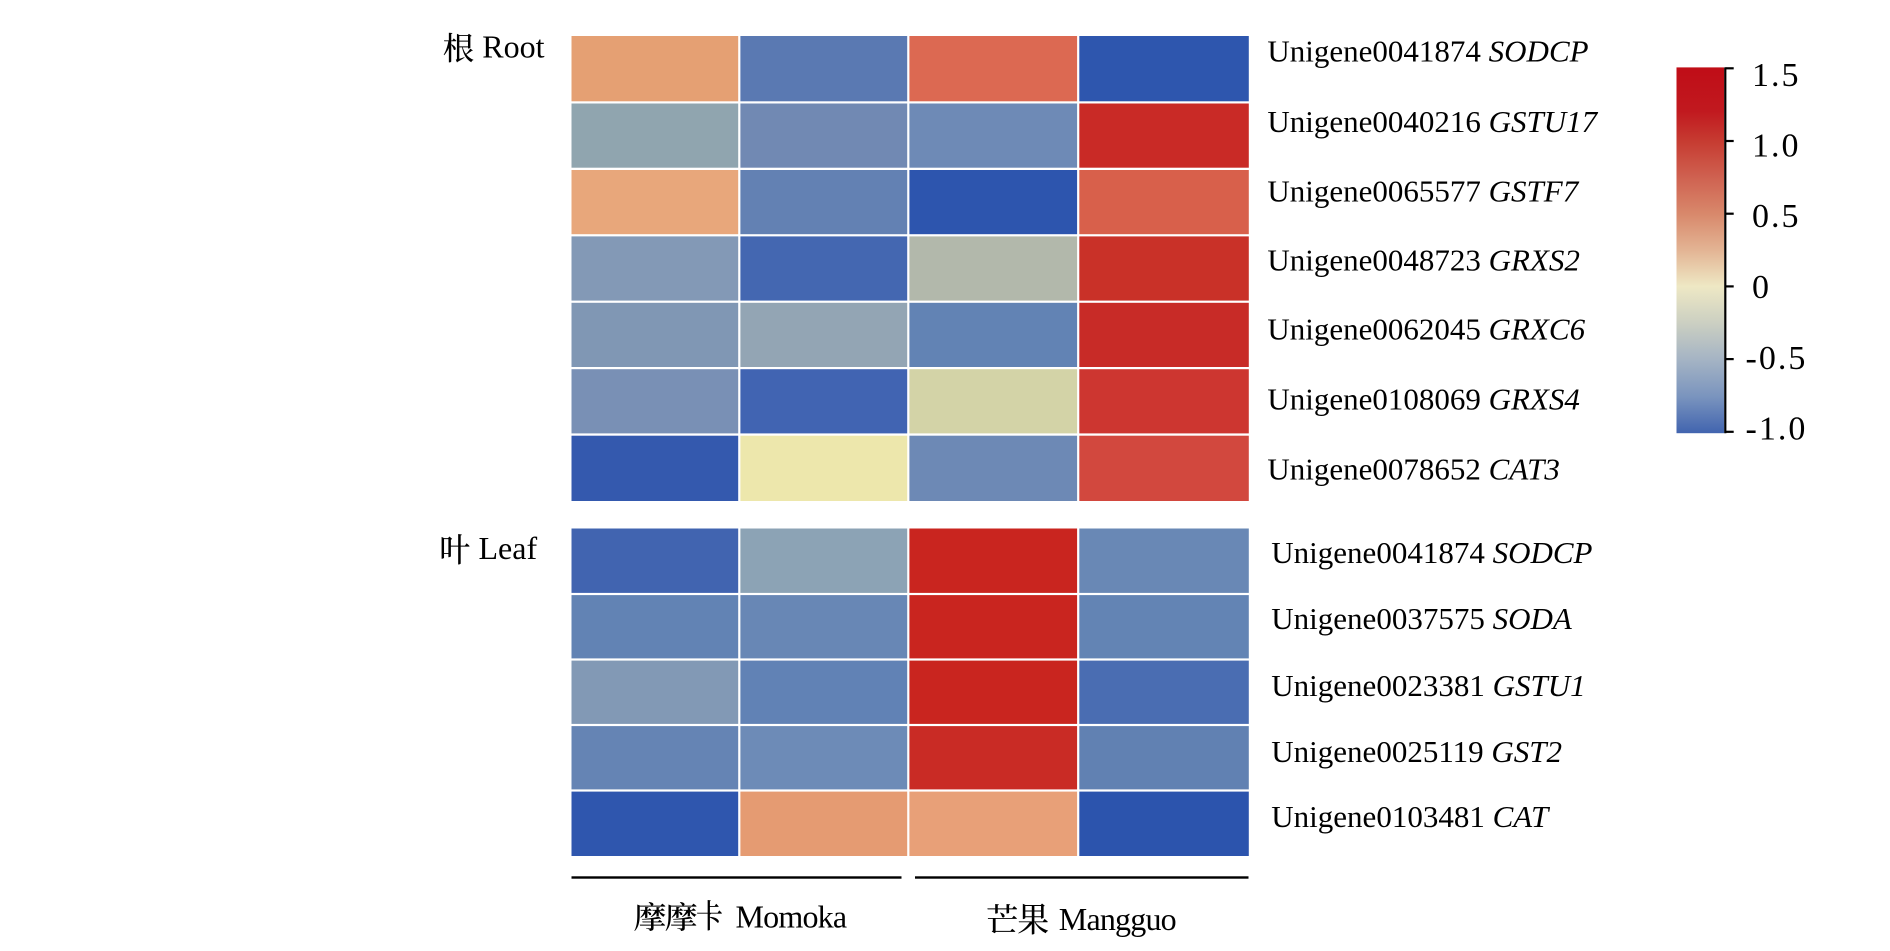 This screenshot has width=1890, height=951. I want to click on svg-text: Unigene0062045 GRXC6, so click(1426, 328).